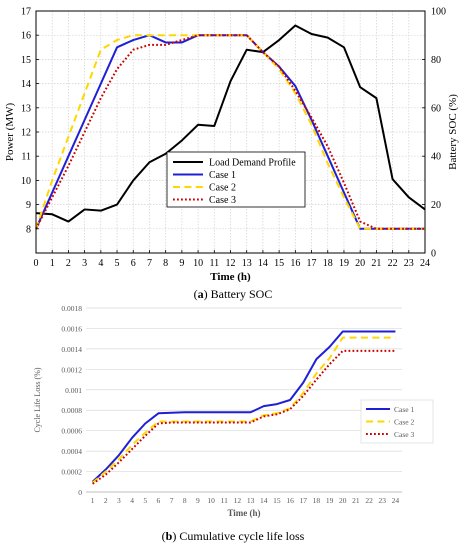 This screenshot has height=550, width=467. I want to click on chart-a-left-y-tick-label: 16, so click(26, 36).